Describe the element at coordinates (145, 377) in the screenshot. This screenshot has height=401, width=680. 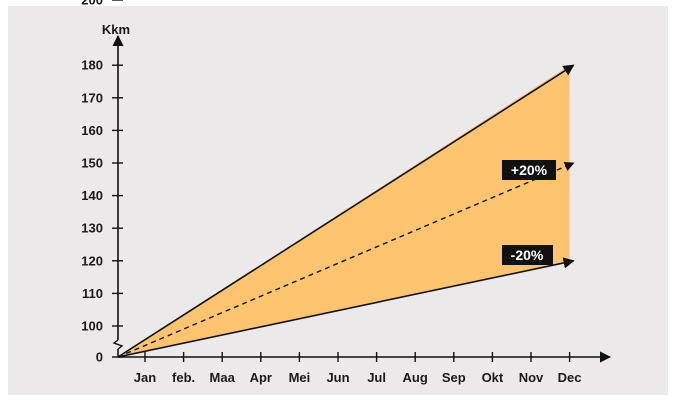
I see `x-tick-label: Jan` at that location.